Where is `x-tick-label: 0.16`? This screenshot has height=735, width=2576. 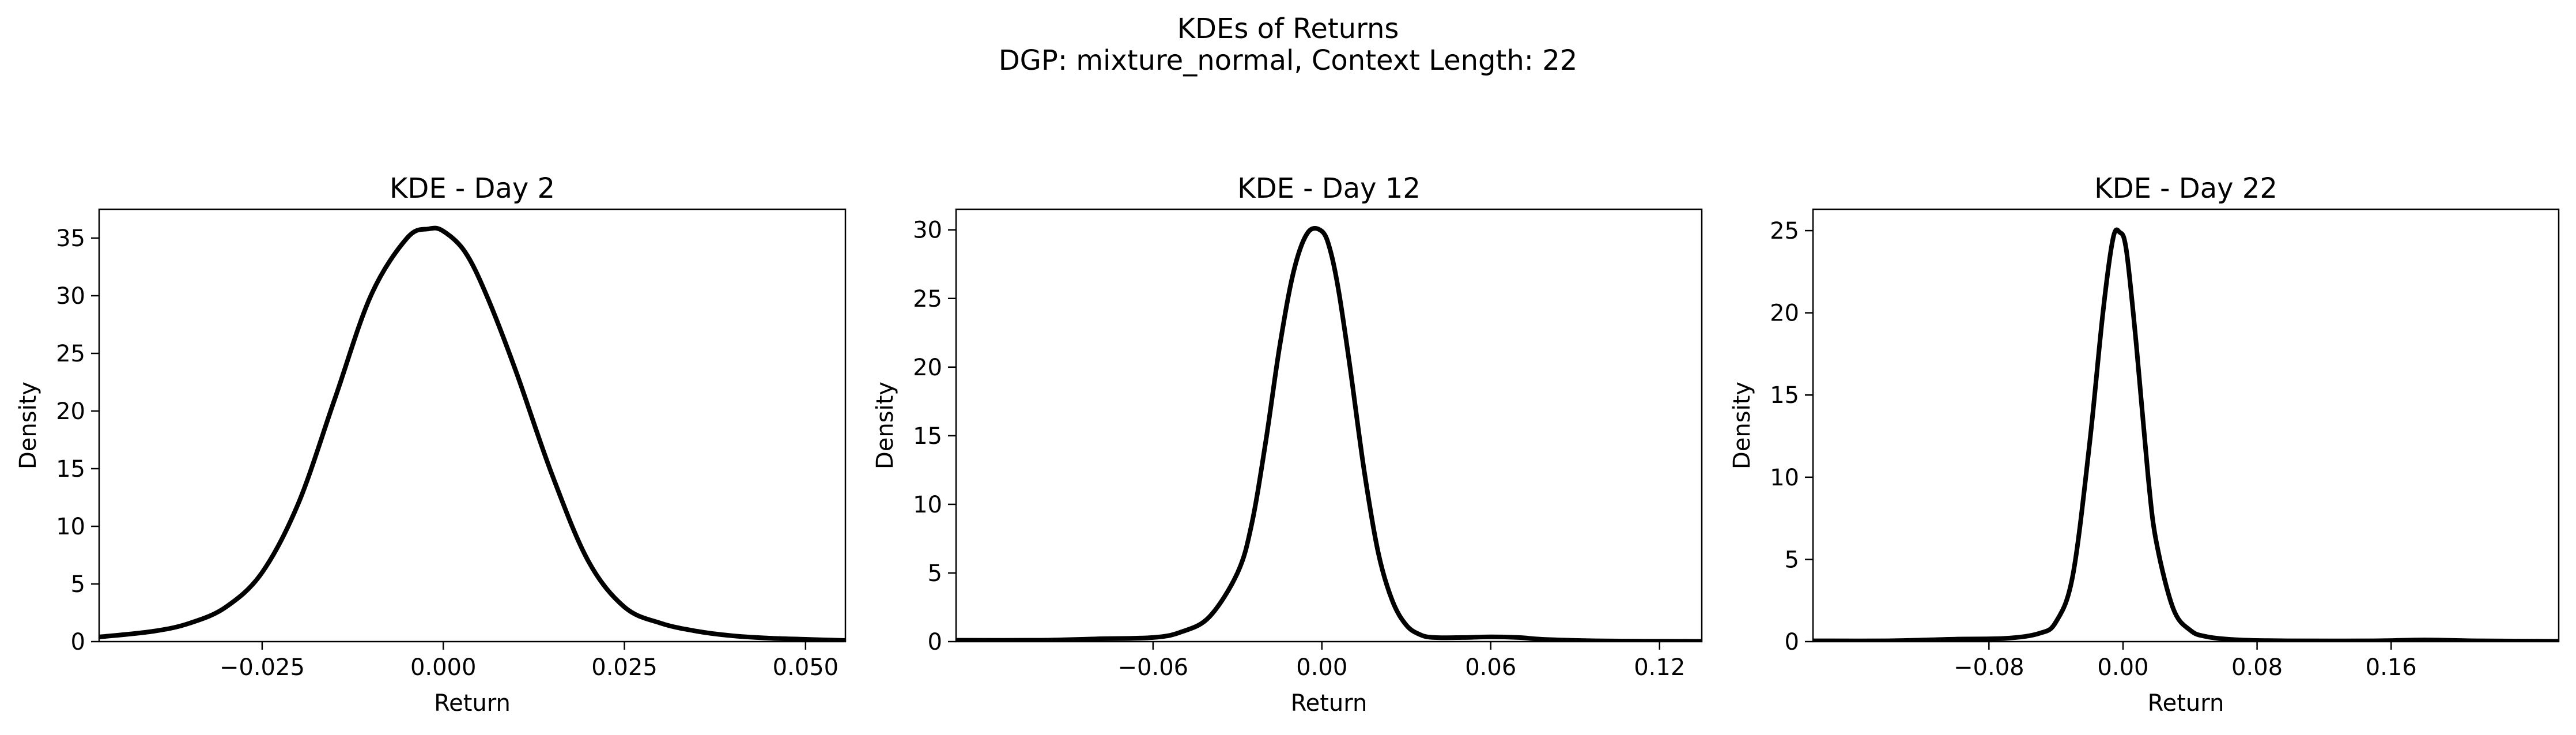 x-tick-label: 0.16 is located at coordinates (2391, 667).